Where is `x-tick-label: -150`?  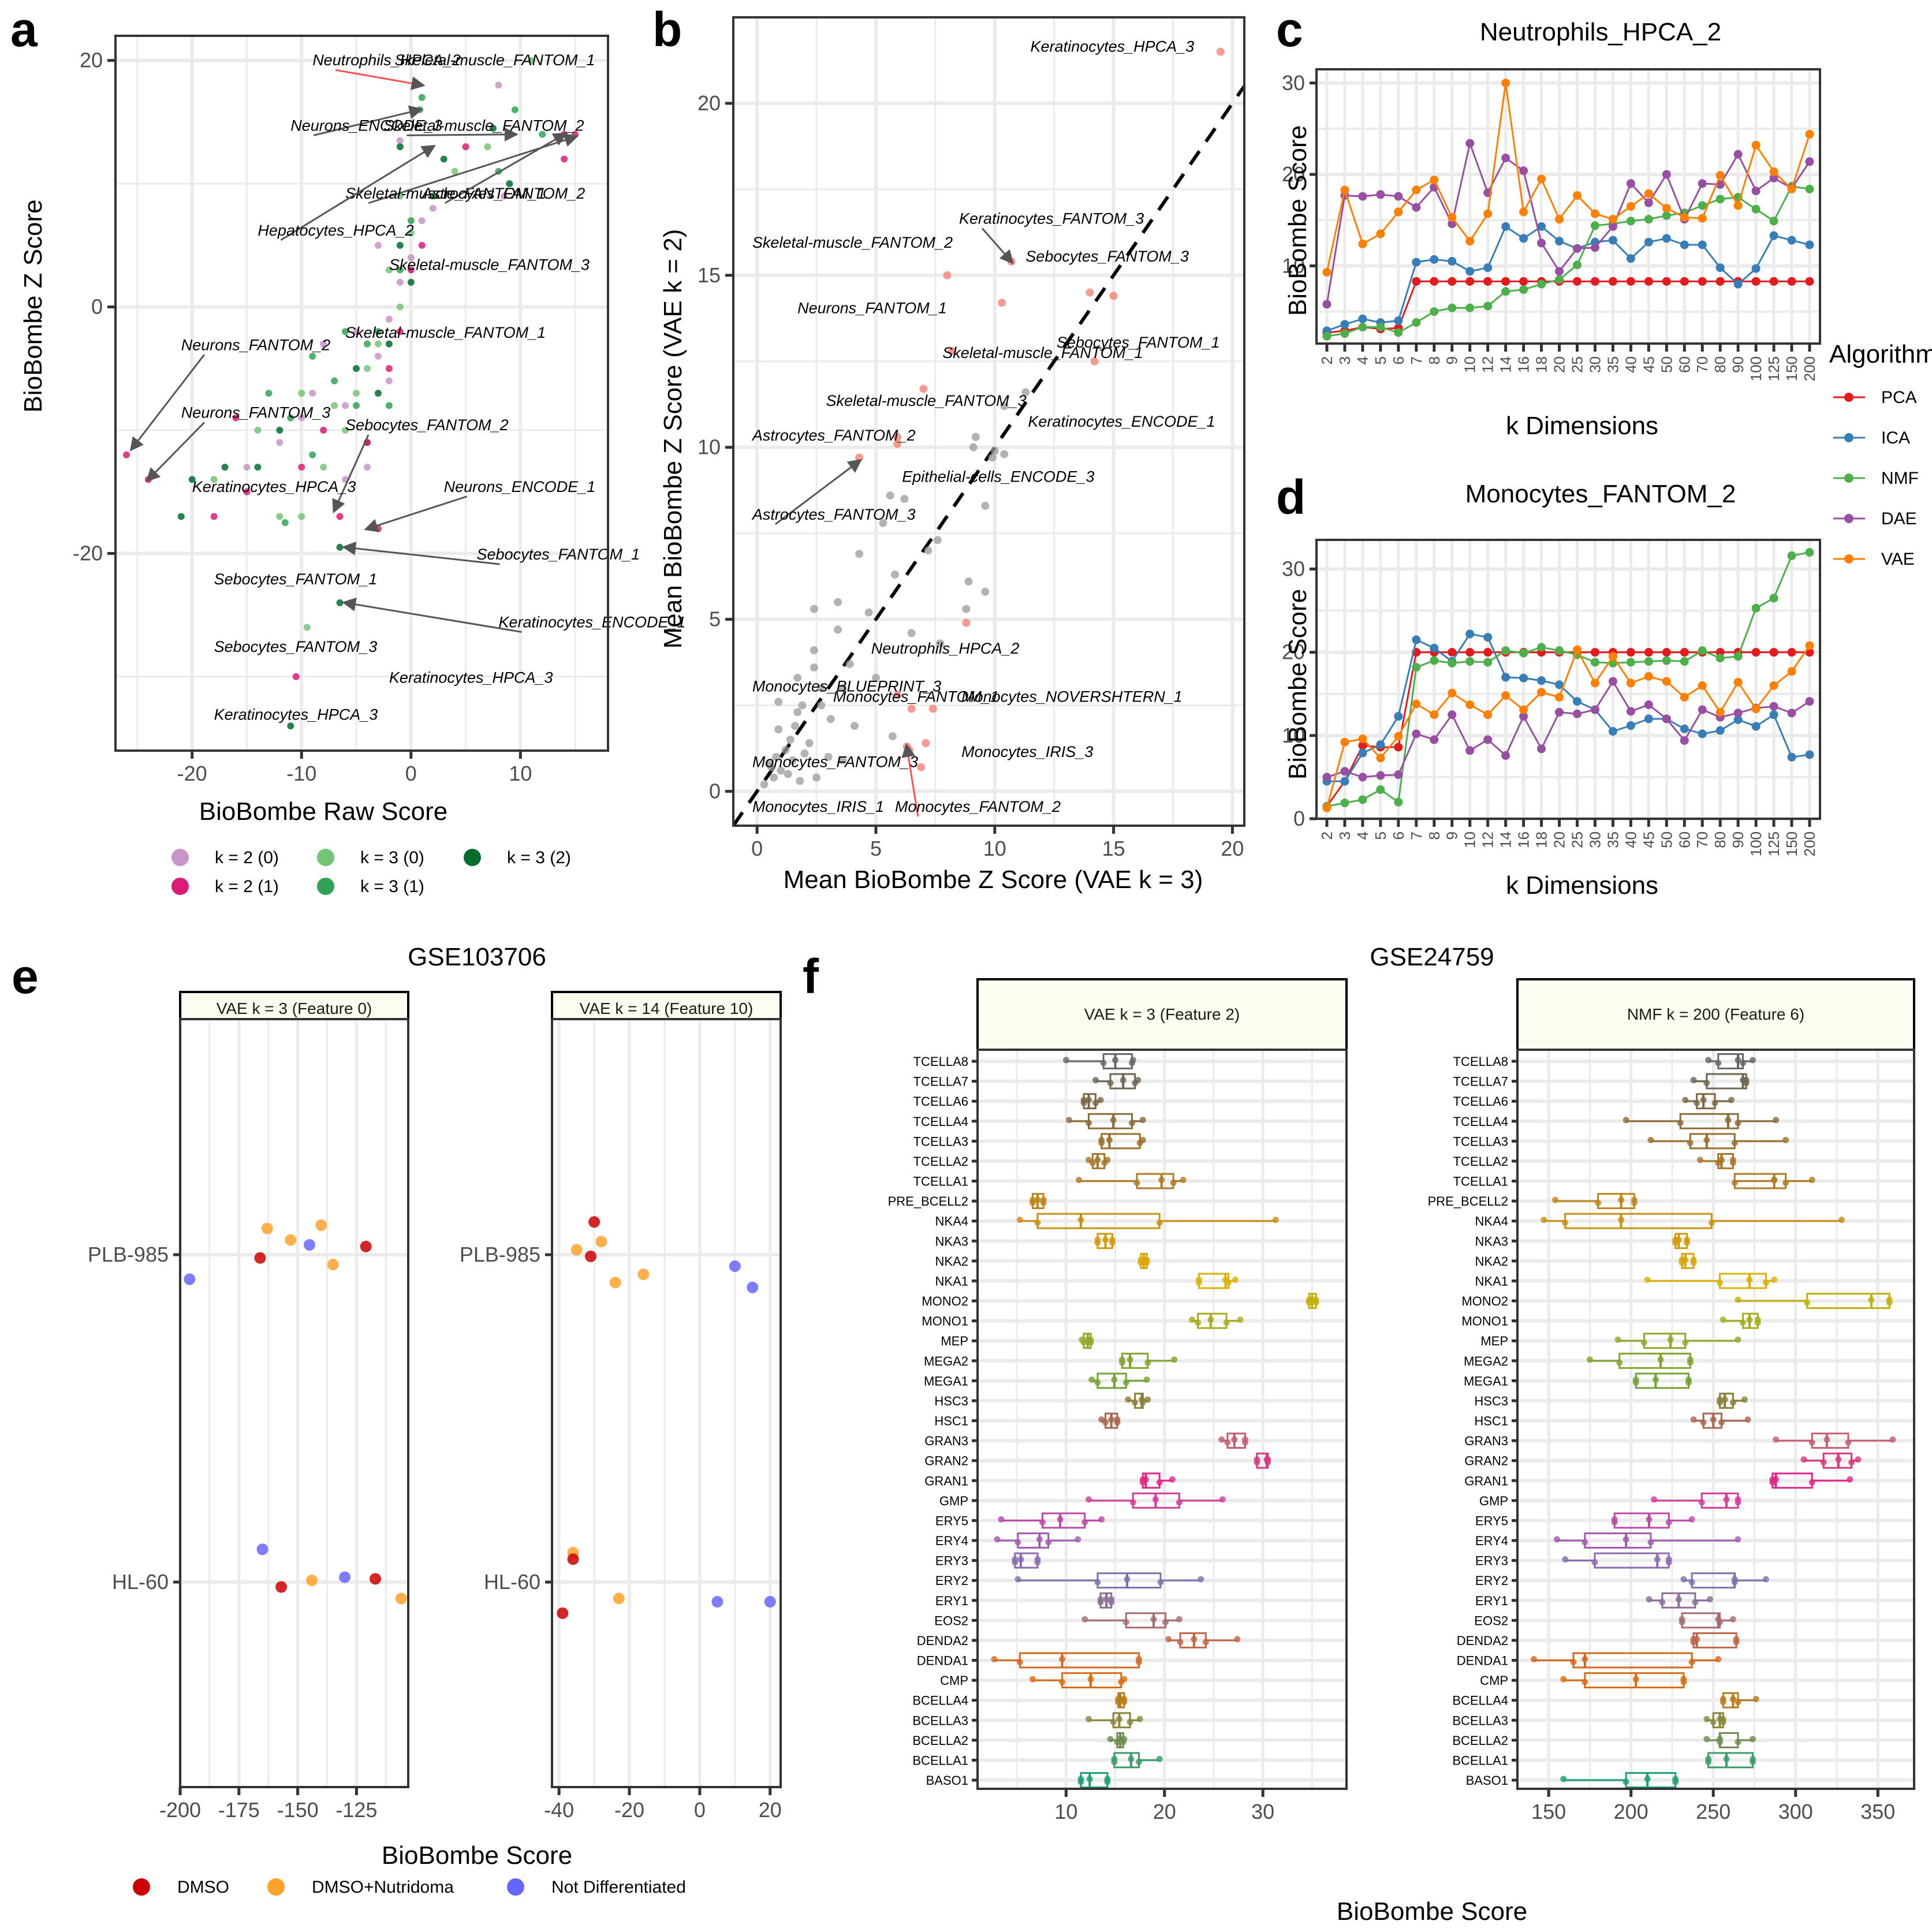 x-tick-label: -150 is located at coordinates (298, 1810).